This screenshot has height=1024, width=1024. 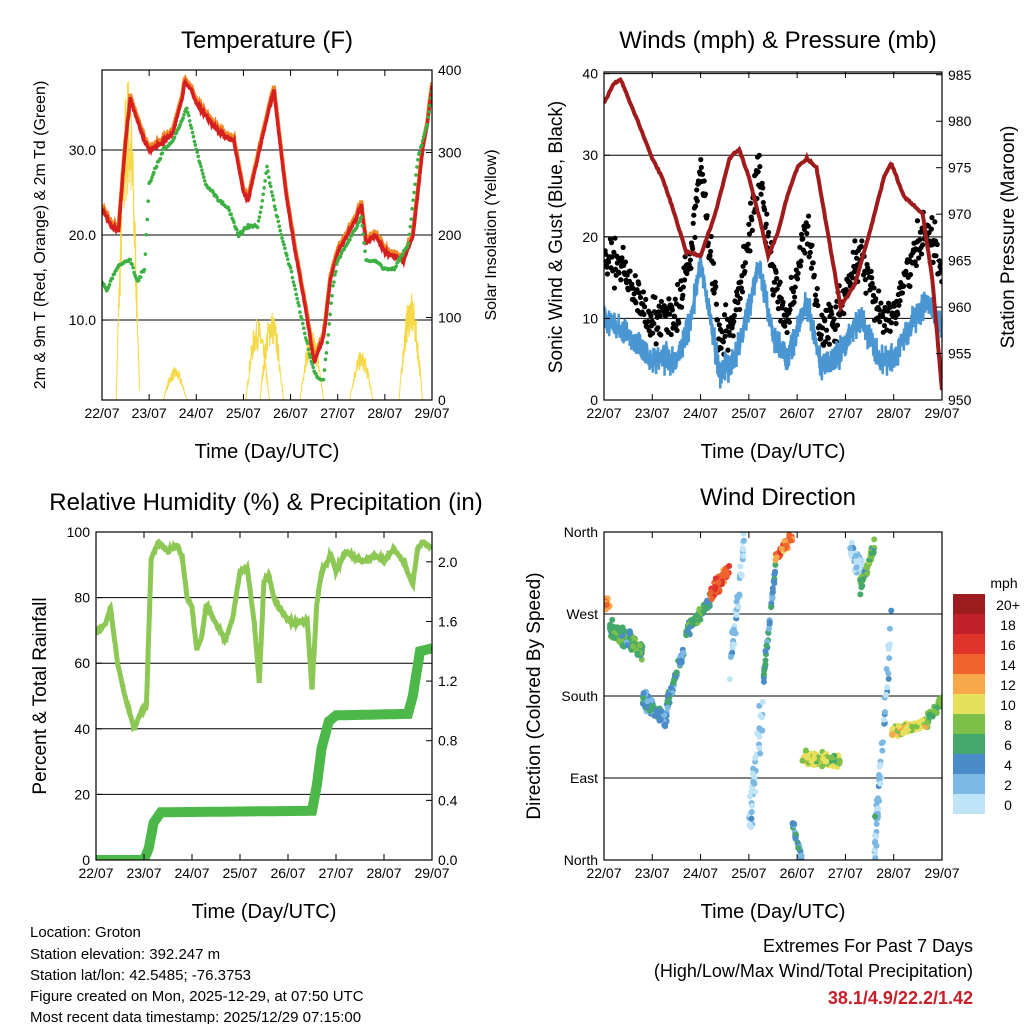 What do you see at coordinates (1008, 745) in the screenshot?
I see `colorbar-label: 6` at bounding box center [1008, 745].